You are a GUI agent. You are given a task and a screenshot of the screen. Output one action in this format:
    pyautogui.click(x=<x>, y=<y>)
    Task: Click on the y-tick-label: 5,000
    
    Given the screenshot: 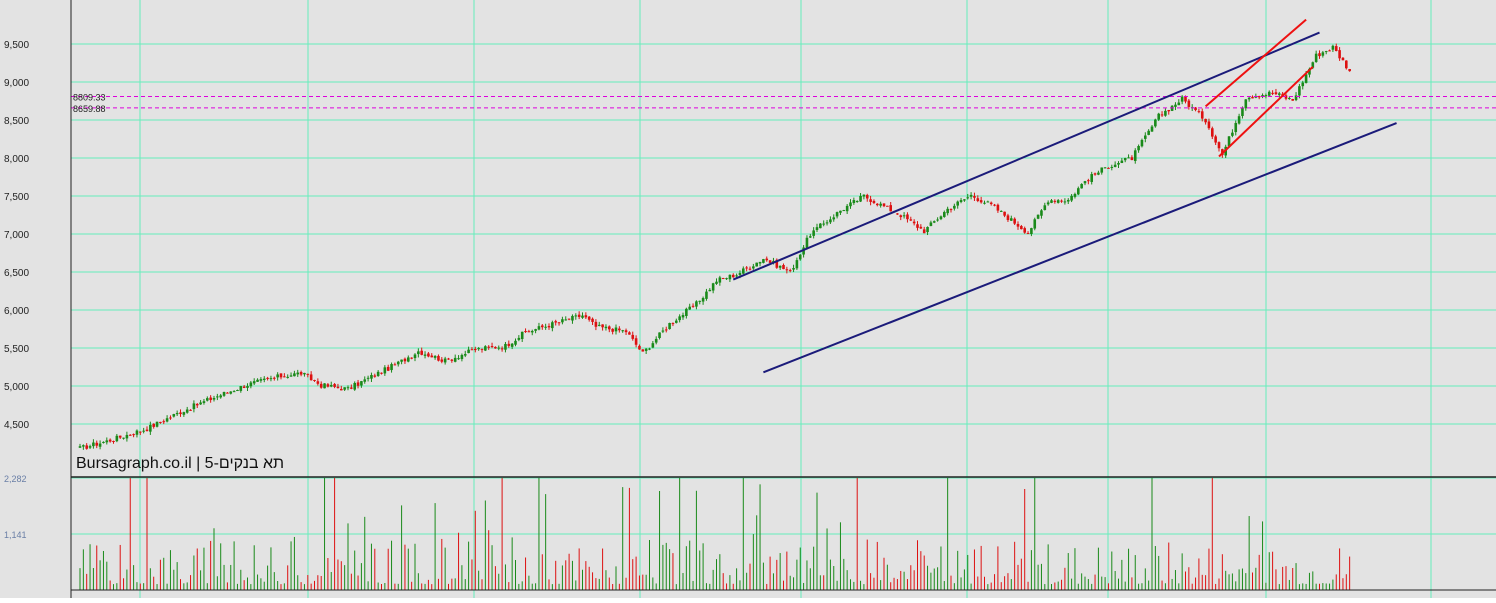 What is the action you would take?
    pyautogui.click(x=16, y=387)
    